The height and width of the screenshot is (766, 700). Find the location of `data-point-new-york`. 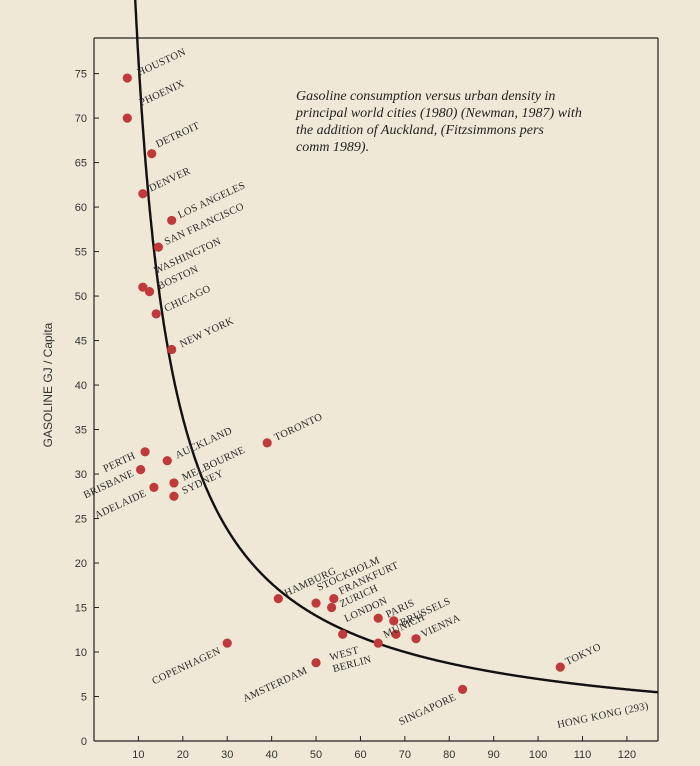

data-point-new-york is located at coordinates (172, 349).